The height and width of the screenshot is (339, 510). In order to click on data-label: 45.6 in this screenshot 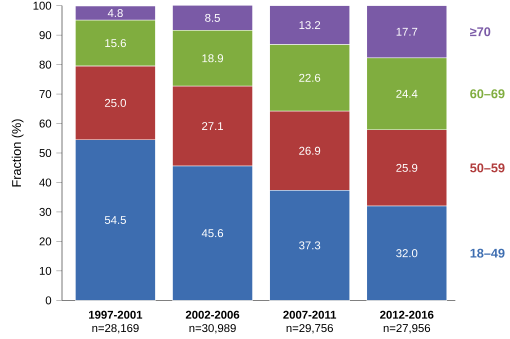, I will do `click(213, 233)`.